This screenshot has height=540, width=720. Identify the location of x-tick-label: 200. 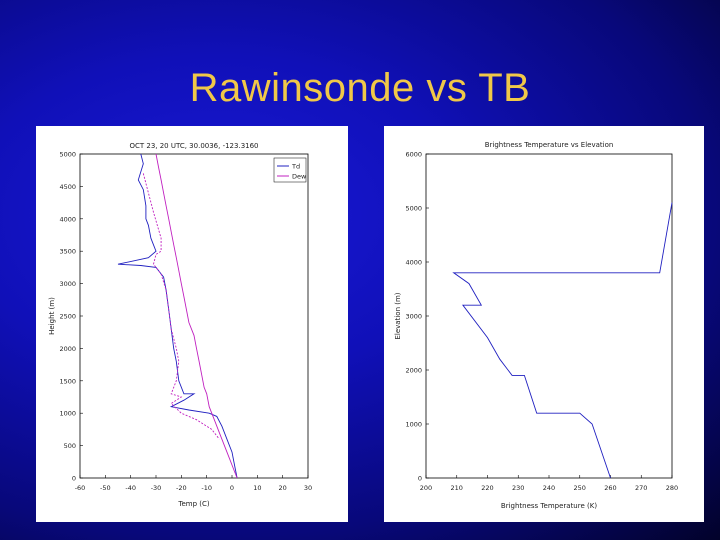
(426, 488).